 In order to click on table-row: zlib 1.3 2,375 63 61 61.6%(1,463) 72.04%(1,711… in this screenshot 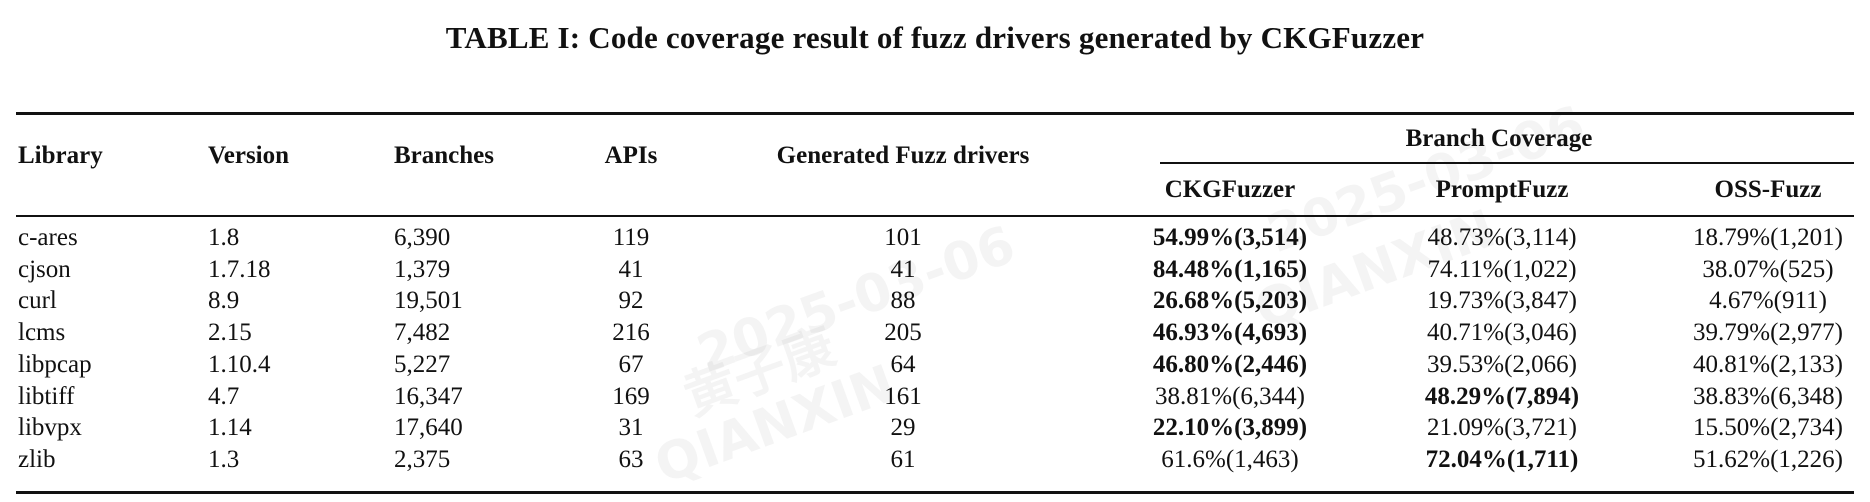, I will do `click(935, 460)`.